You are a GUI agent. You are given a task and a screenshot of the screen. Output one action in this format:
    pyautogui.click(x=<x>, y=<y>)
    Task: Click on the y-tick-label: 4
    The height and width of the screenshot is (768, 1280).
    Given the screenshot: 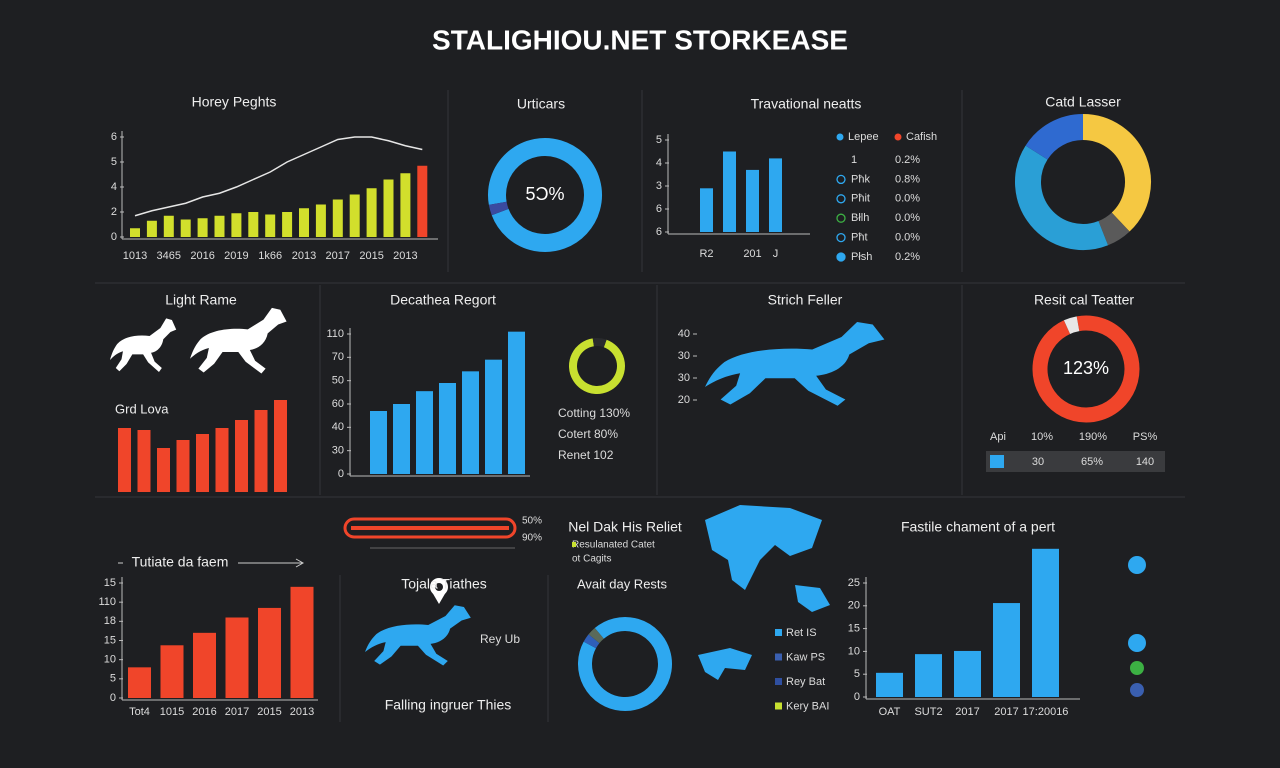 What is the action you would take?
    pyautogui.click(x=659, y=163)
    